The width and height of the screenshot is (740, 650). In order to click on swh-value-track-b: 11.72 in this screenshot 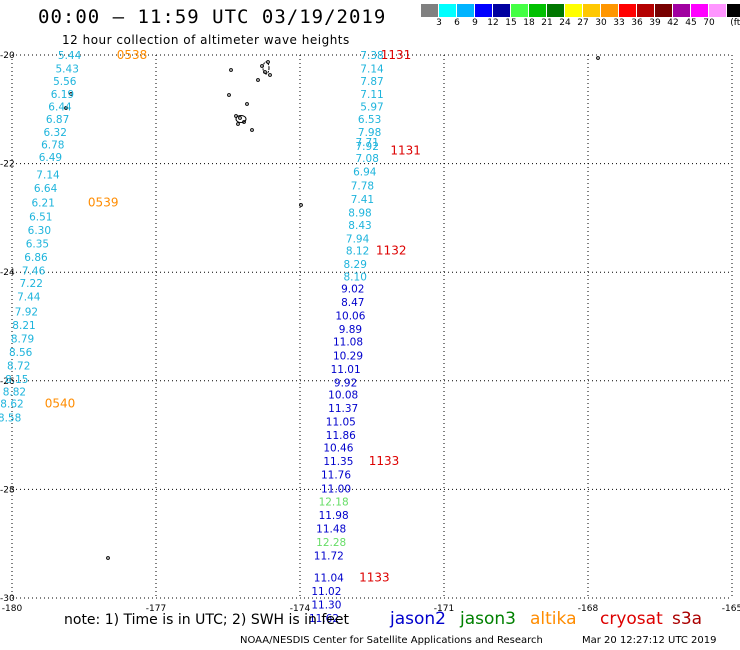, I will do `click(329, 557)`.